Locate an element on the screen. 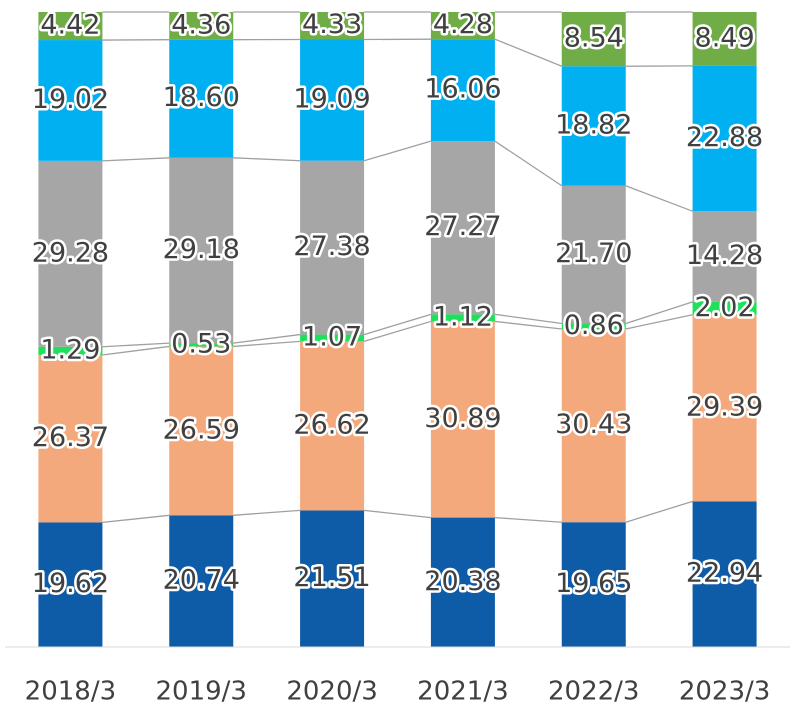  x-tick-label: 2021/3 is located at coordinates (462, 692).